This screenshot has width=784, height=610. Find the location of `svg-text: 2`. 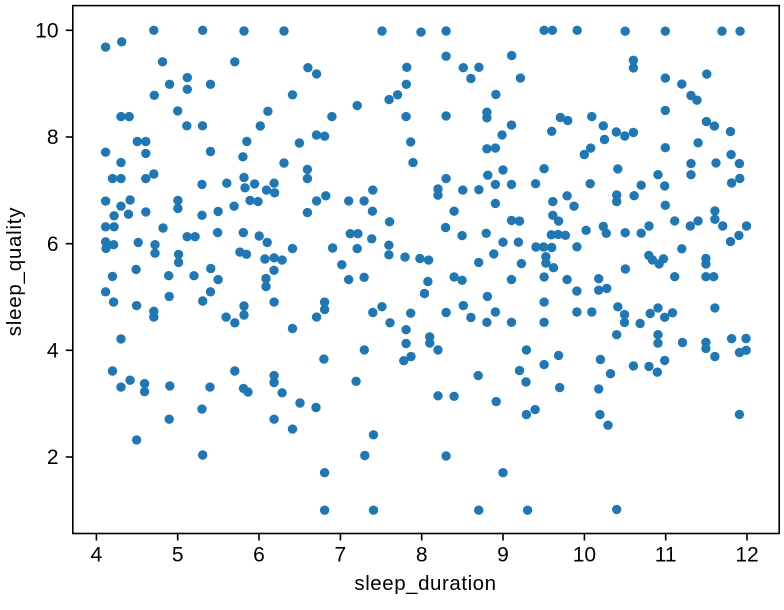

svg-text: 2 is located at coordinates (53, 457).